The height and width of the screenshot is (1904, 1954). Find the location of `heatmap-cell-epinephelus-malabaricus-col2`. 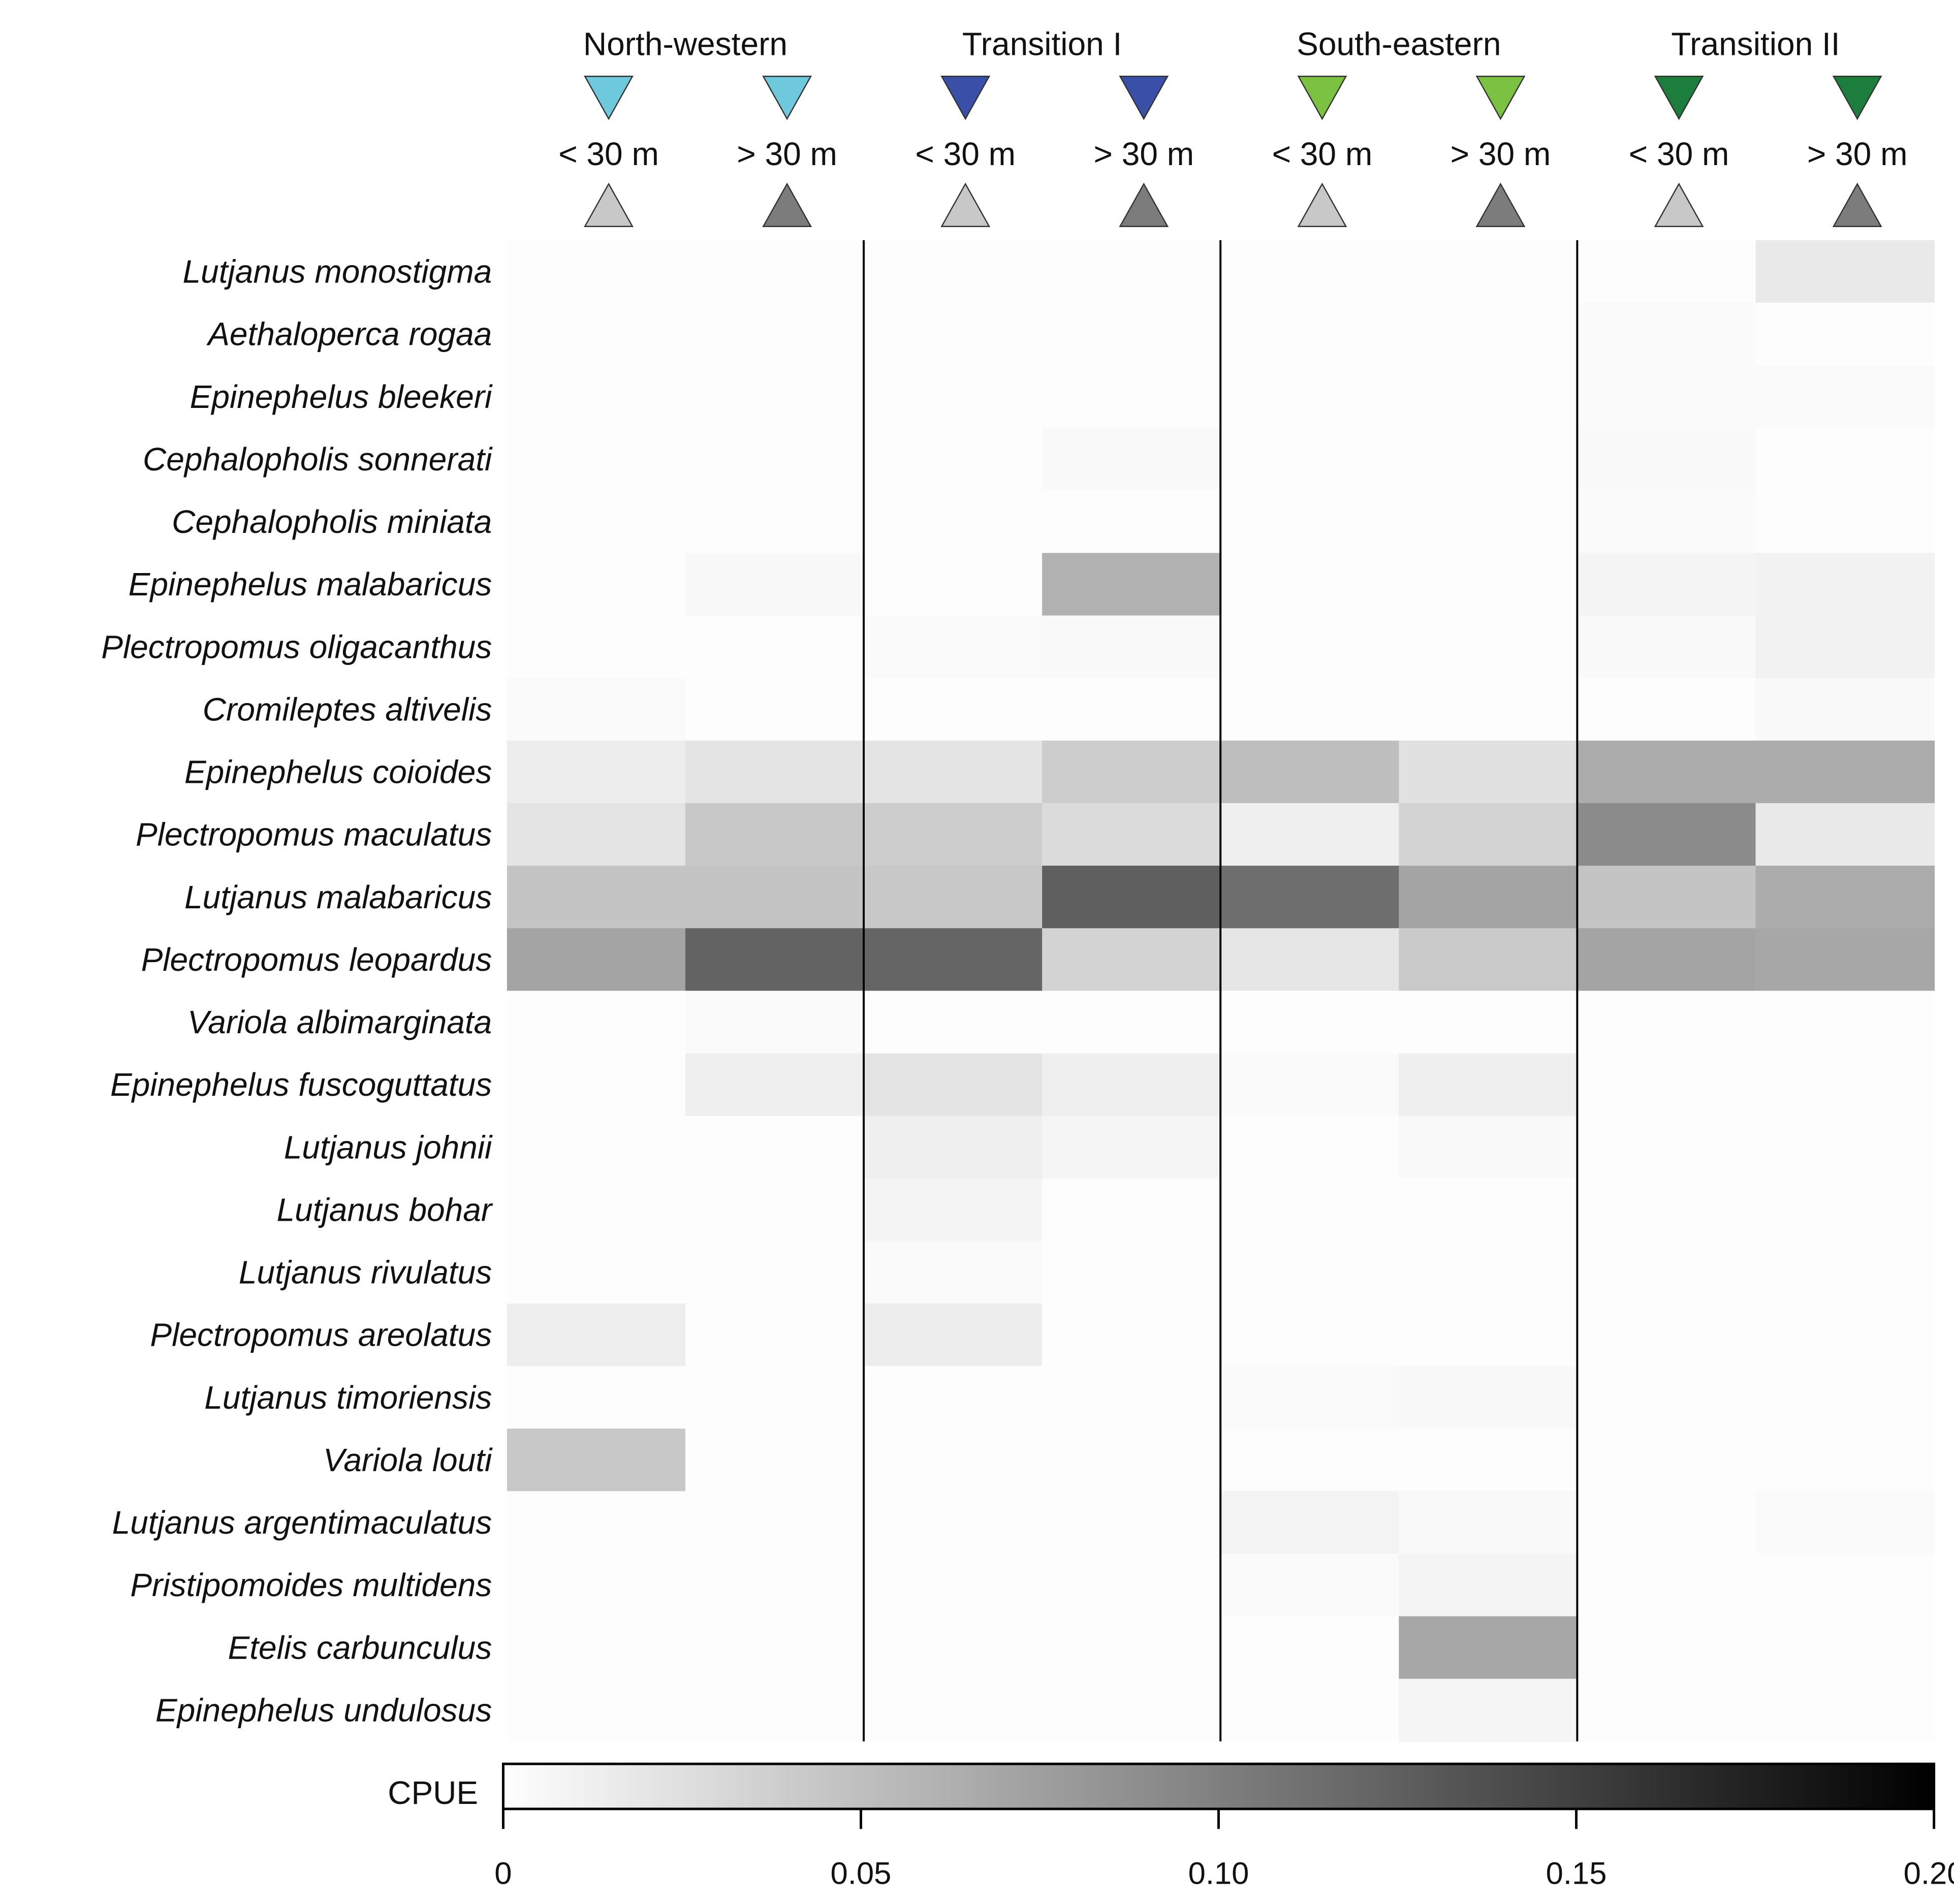

heatmap-cell-epinephelus-malabaricus-col2 is located at coordinates (775, 585).